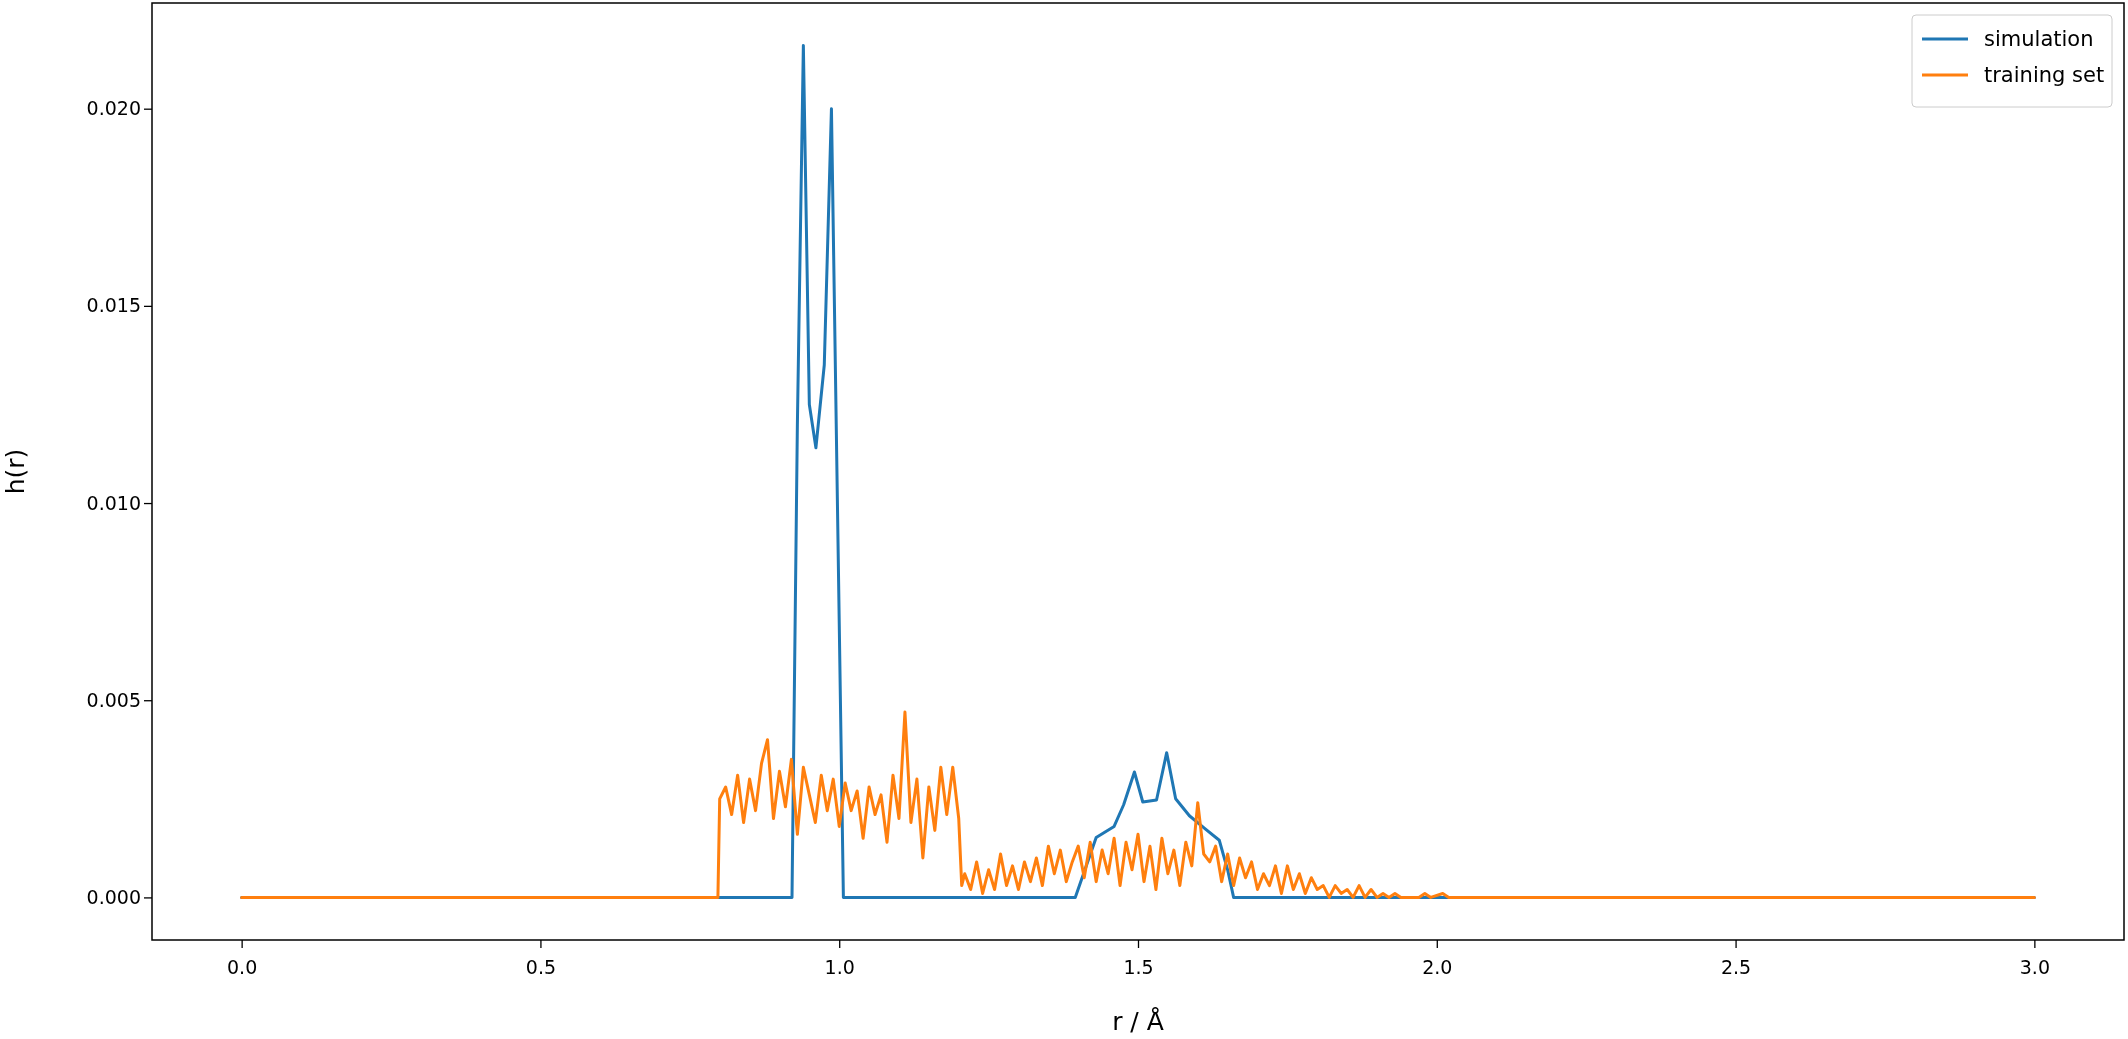 This screenshot has width=2128, height=1039. Describe the element at coordinates (2039, 39) in the screenshot. I see `legend-label: simulation` at that location.